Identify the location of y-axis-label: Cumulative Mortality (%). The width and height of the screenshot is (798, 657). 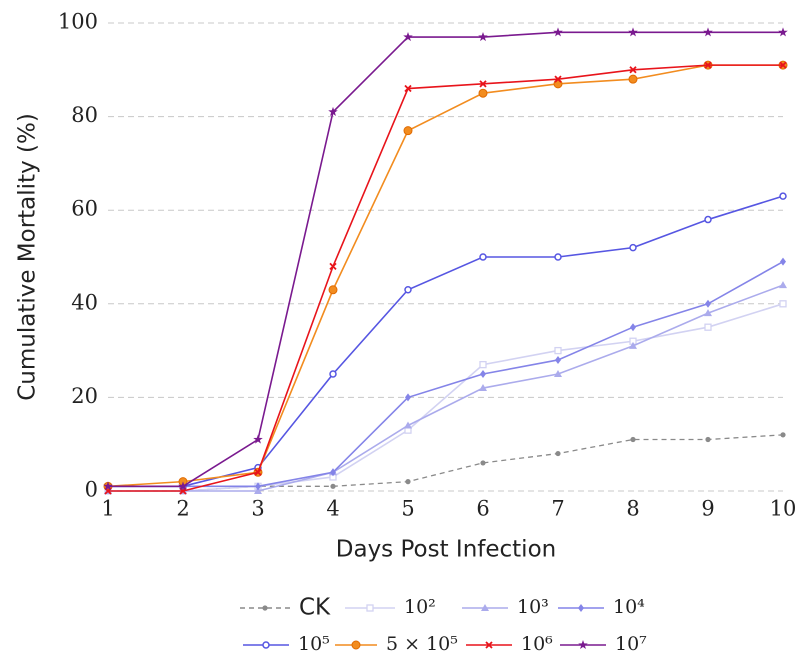
(28, 257).